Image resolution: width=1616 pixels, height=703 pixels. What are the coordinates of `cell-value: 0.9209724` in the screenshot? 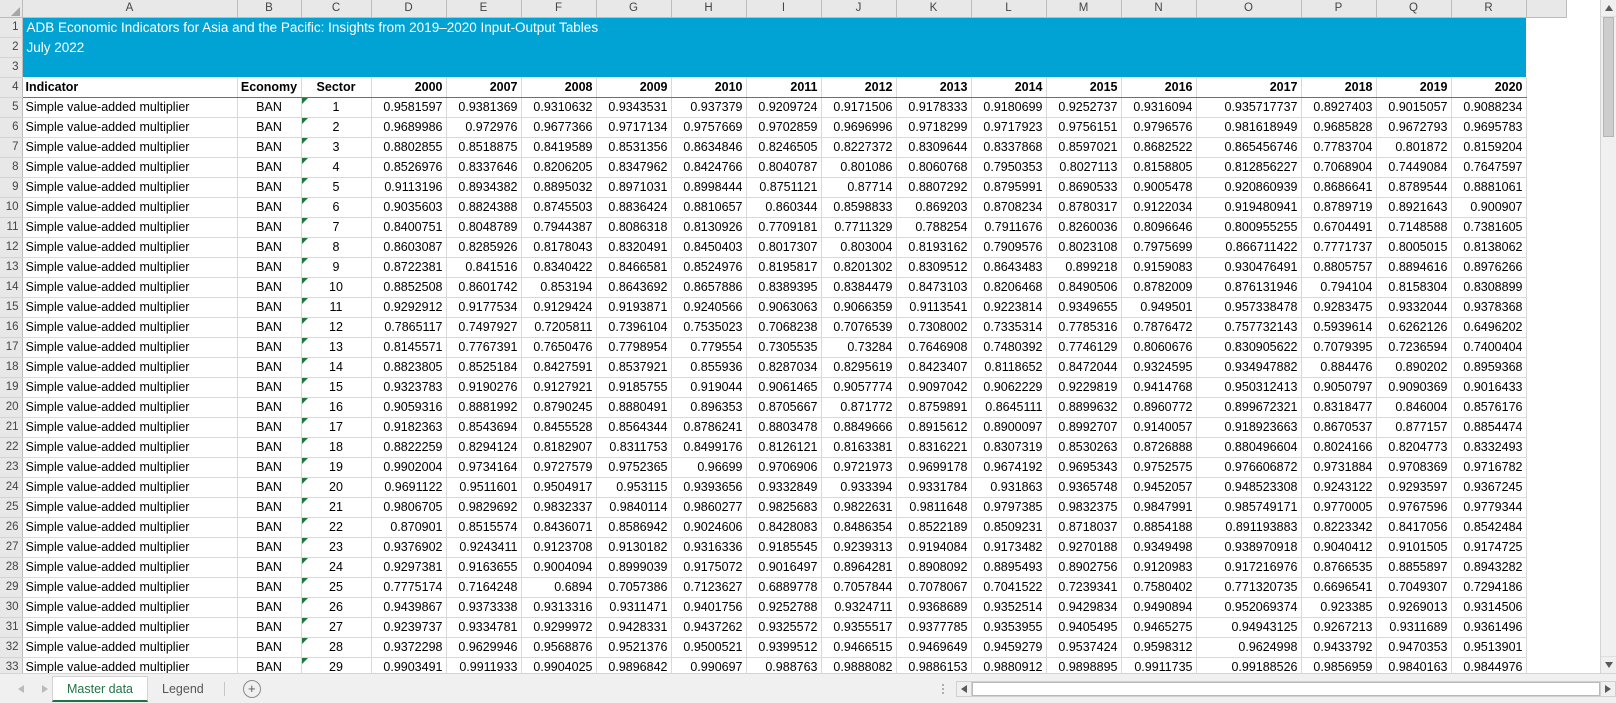 It's located at (784, 107).